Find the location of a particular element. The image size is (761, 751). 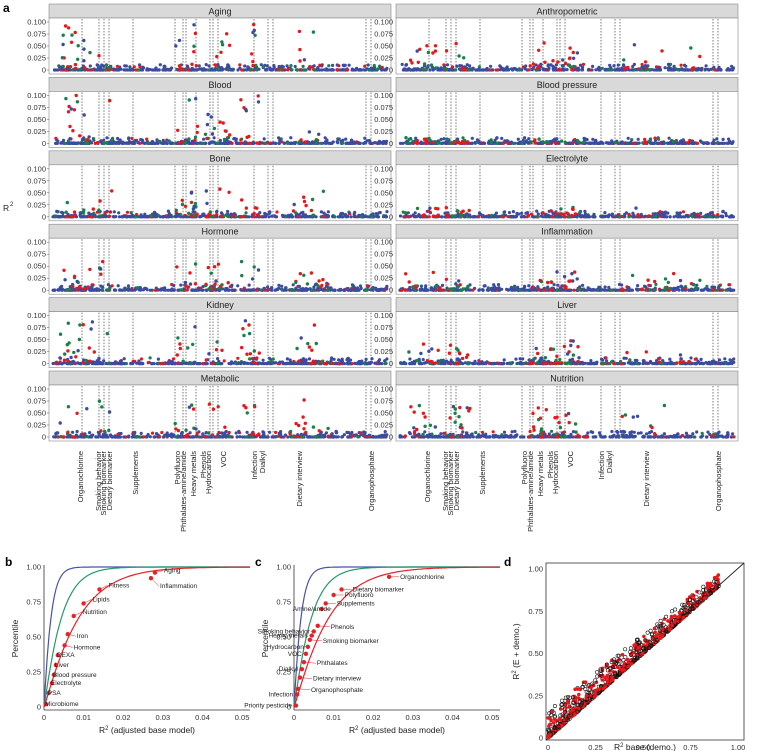

facet-panel is located at coordinates (567, 339).